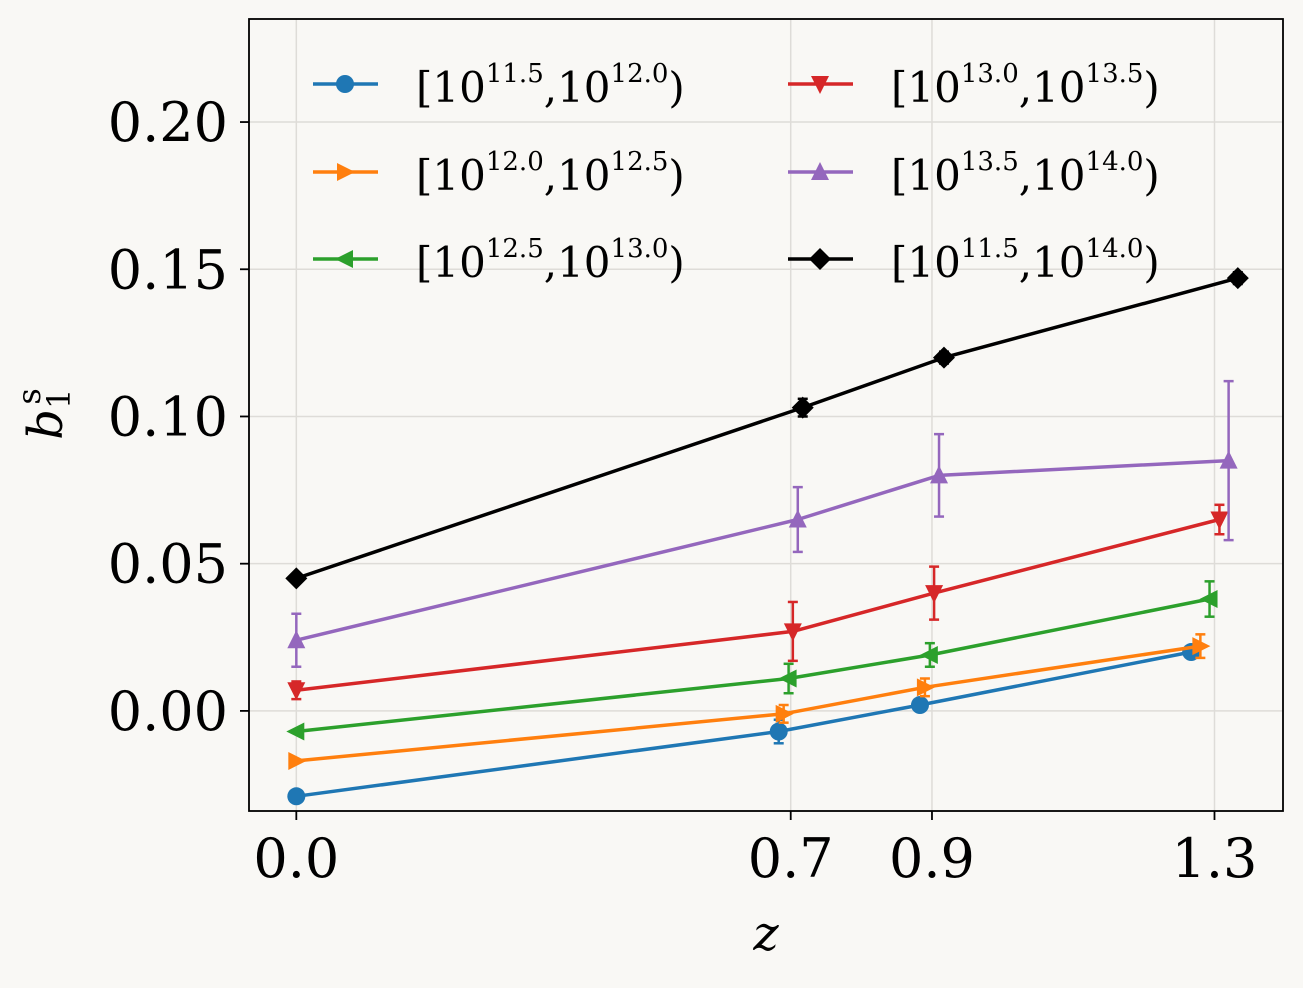  Describe the element at coordinates (791, 858) in the screenshot. I see `x-tick-label: 0.7` at that location.